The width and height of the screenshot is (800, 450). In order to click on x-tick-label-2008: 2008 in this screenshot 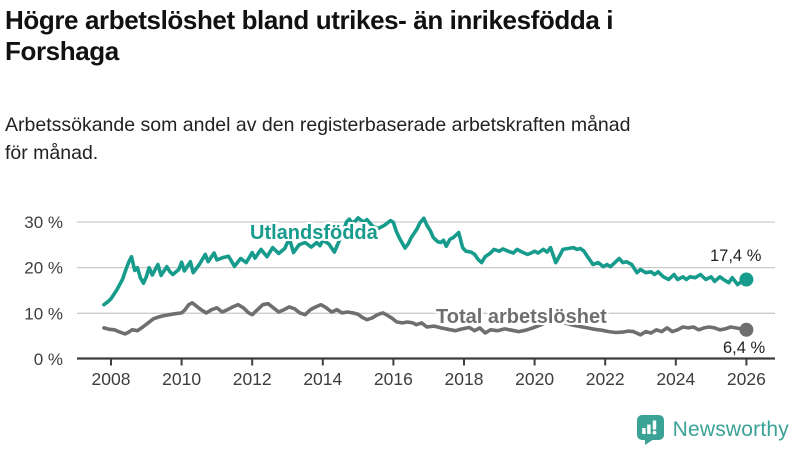, I will do `click(111, 379)`.